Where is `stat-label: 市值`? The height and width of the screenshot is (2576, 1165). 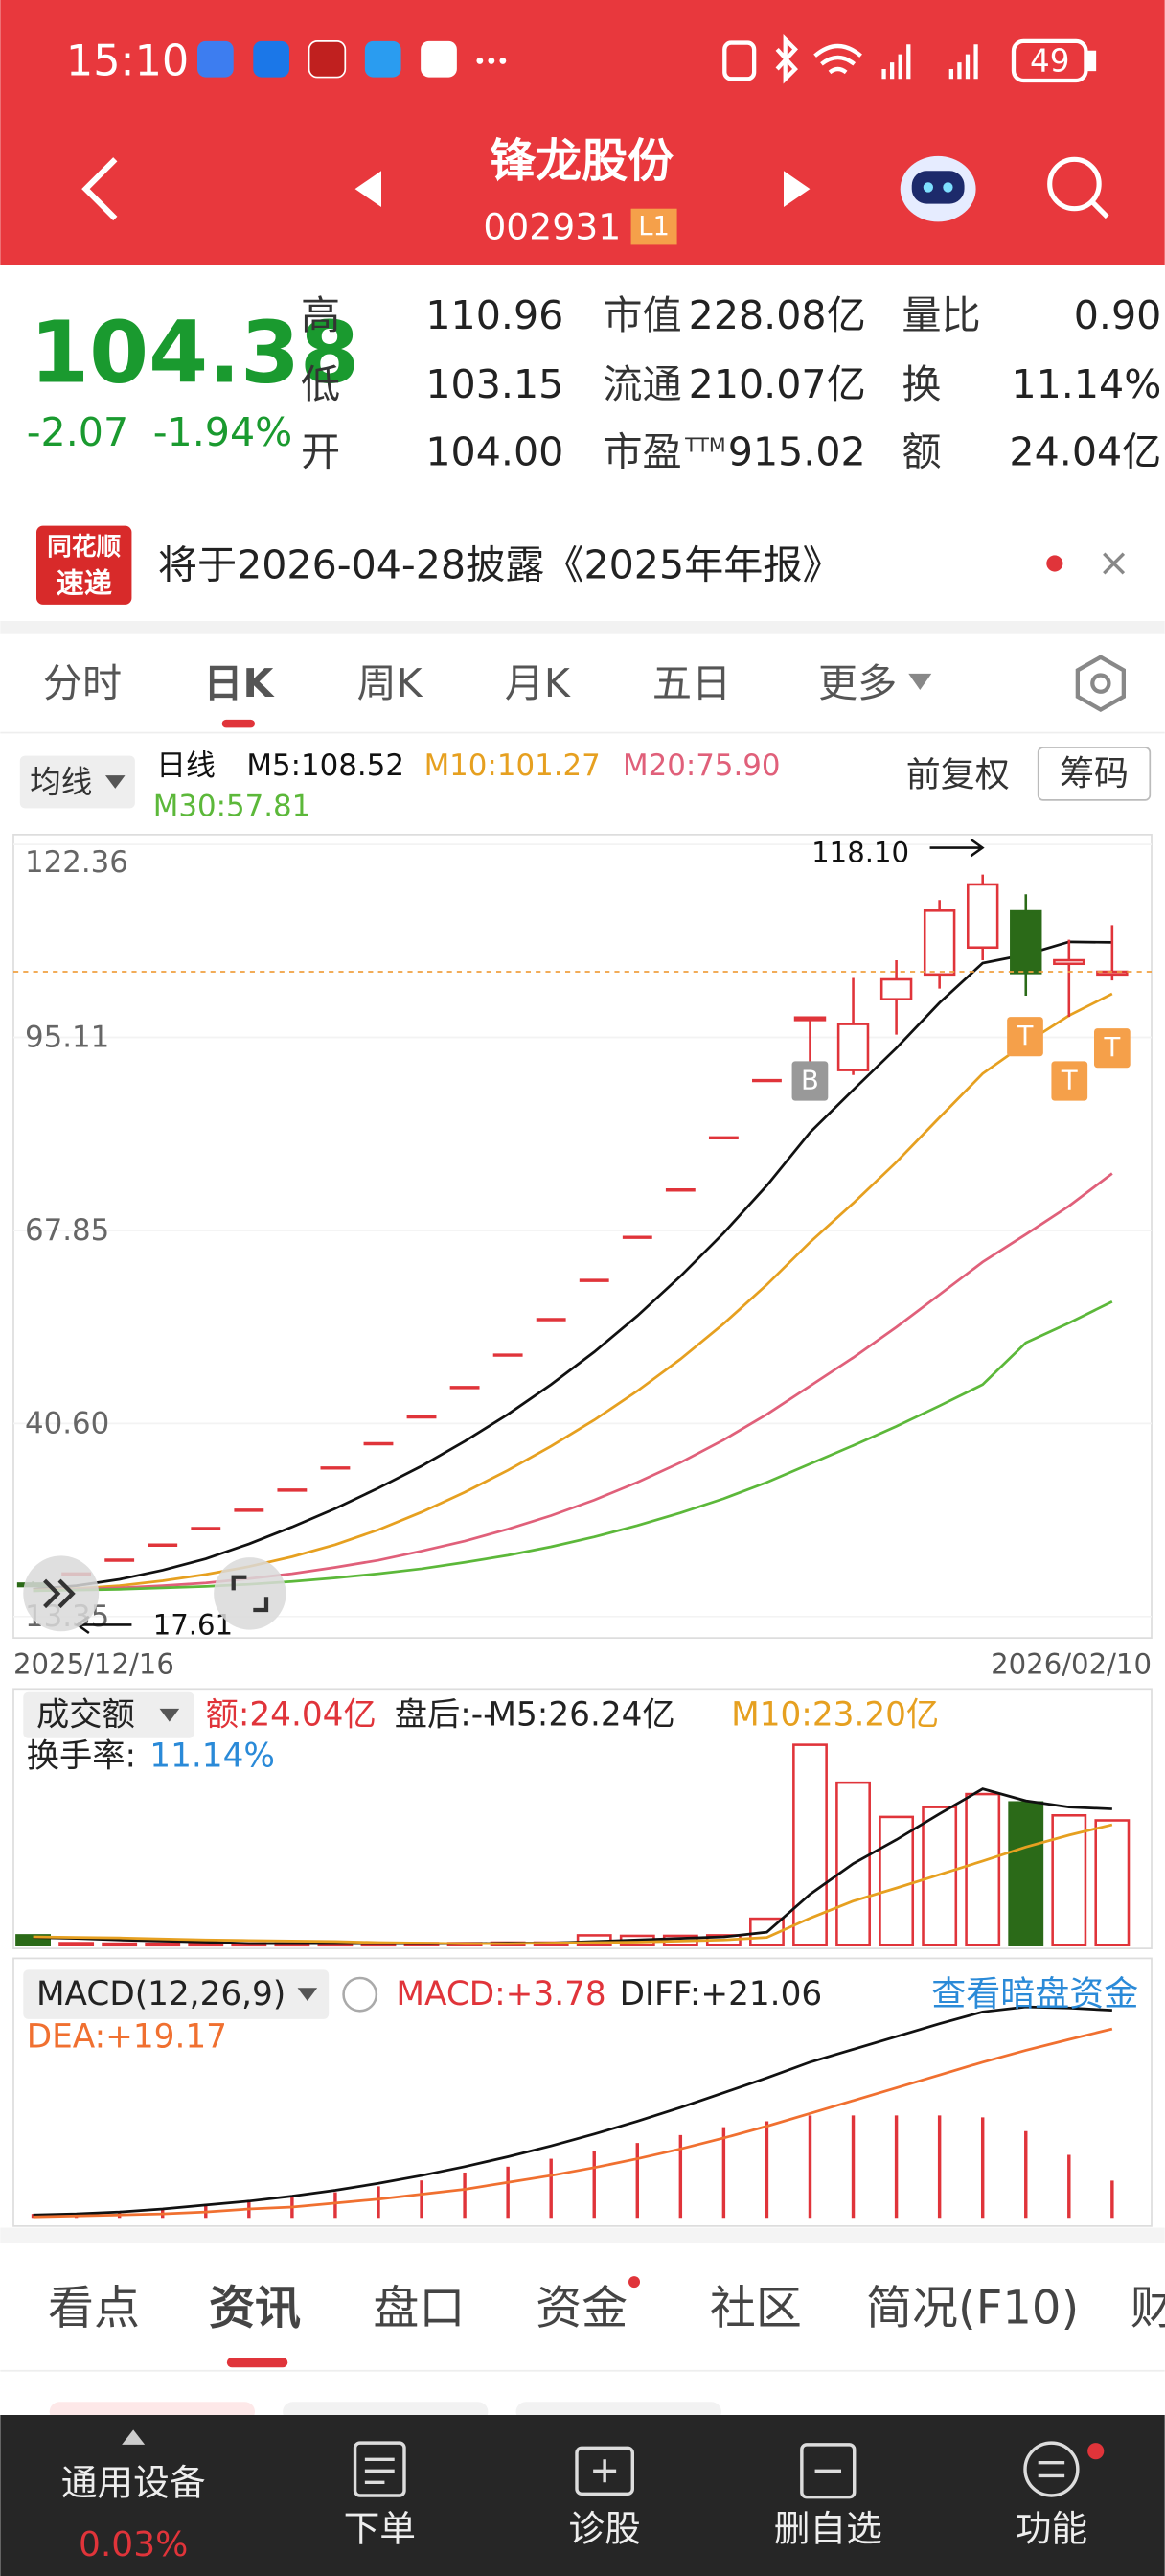 stat-label: 市值 is located at coordinates (642, 315).